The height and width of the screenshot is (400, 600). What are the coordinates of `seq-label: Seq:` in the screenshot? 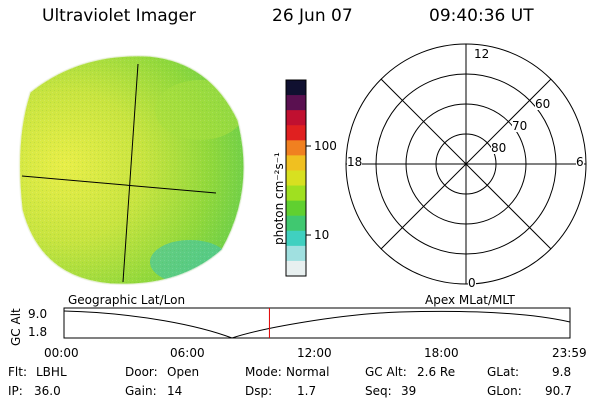 It's located at (378, 391).